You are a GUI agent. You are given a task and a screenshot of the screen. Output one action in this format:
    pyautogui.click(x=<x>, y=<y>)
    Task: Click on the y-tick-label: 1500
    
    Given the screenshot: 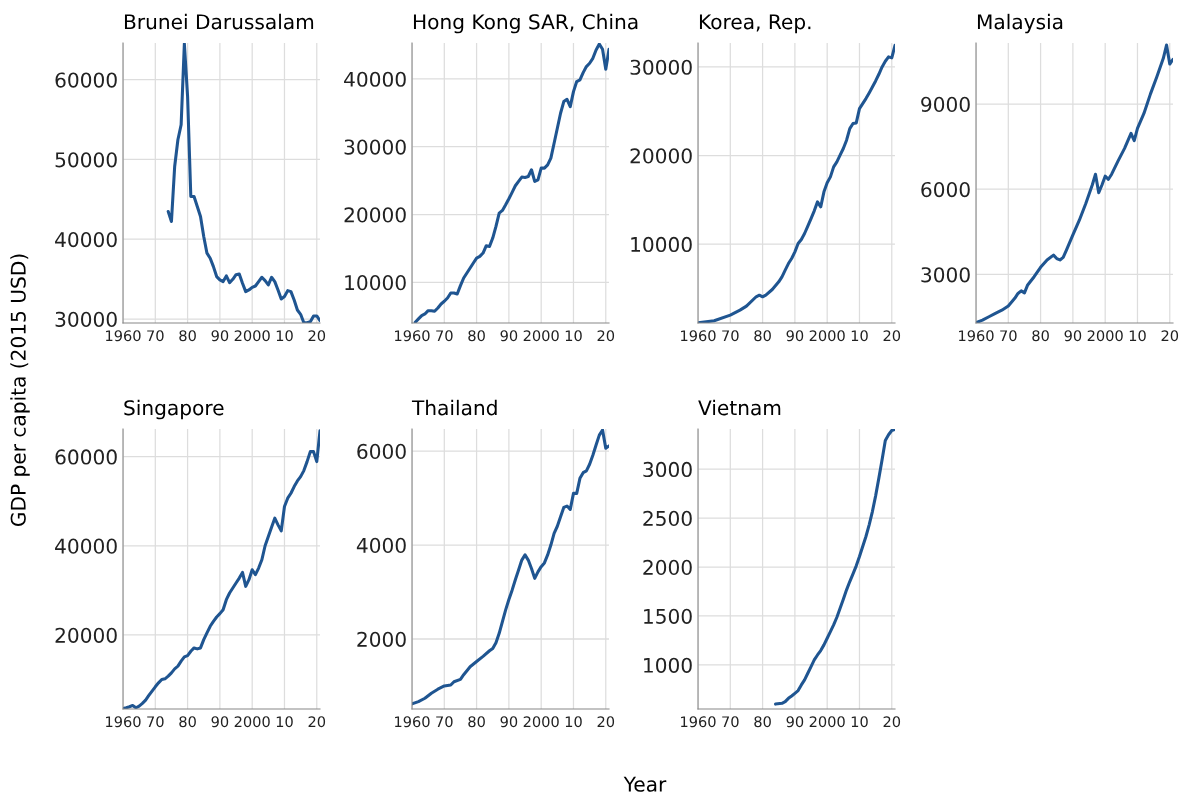 What is the action you would take?
    pyautogui.click(x=668, y=616)
    